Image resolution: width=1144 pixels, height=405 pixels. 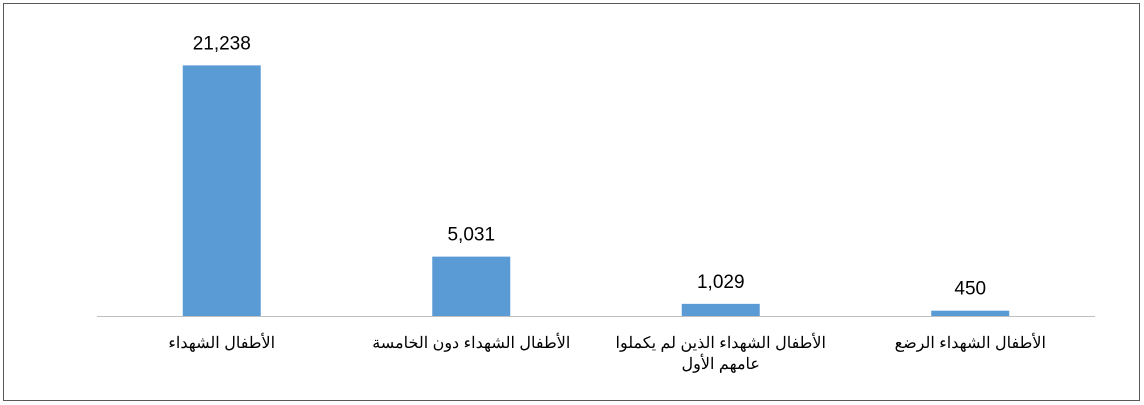 I want to click on data-label: 21,238, so click(x=222, y=43).